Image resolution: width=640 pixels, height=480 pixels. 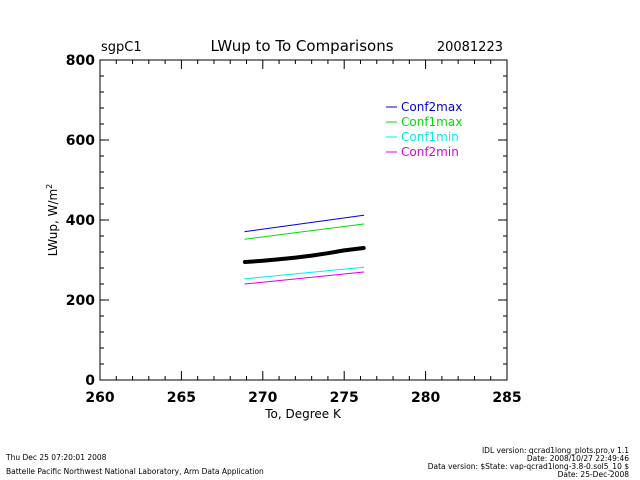 What do you see at coordinates (49, 186) in the screenshot?
I see `y-axis-label-superscript: 2` at bounding box center [49, 186].